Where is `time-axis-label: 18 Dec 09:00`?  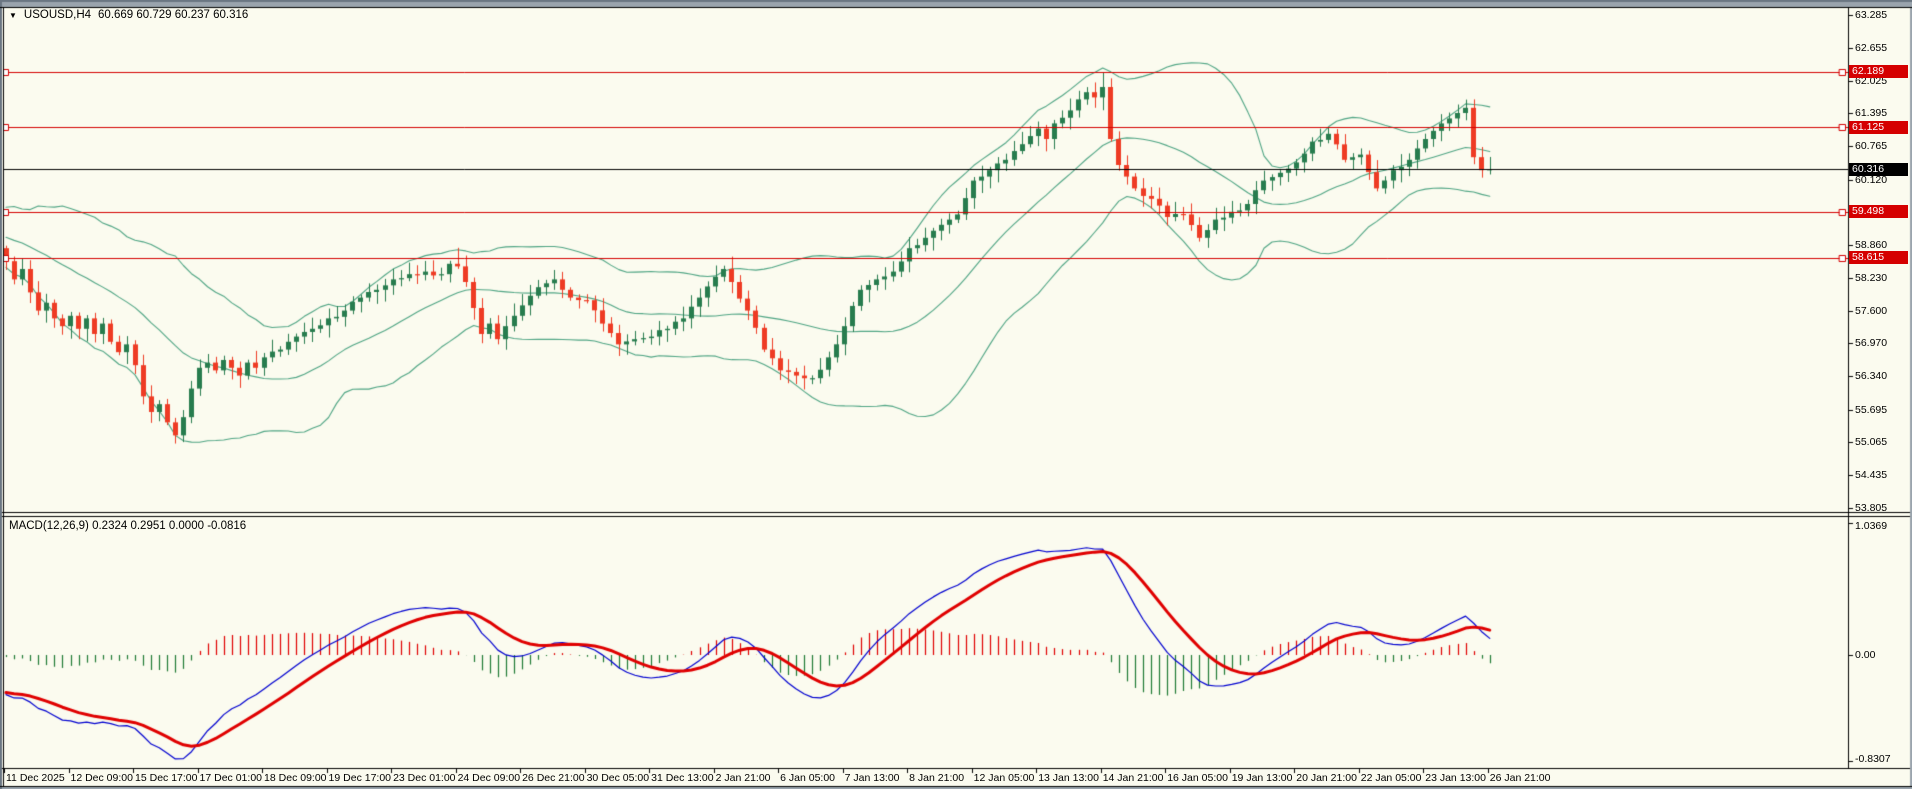 time-axis-label: 18 Dec 09:00 is located at coordinates (295, 778).